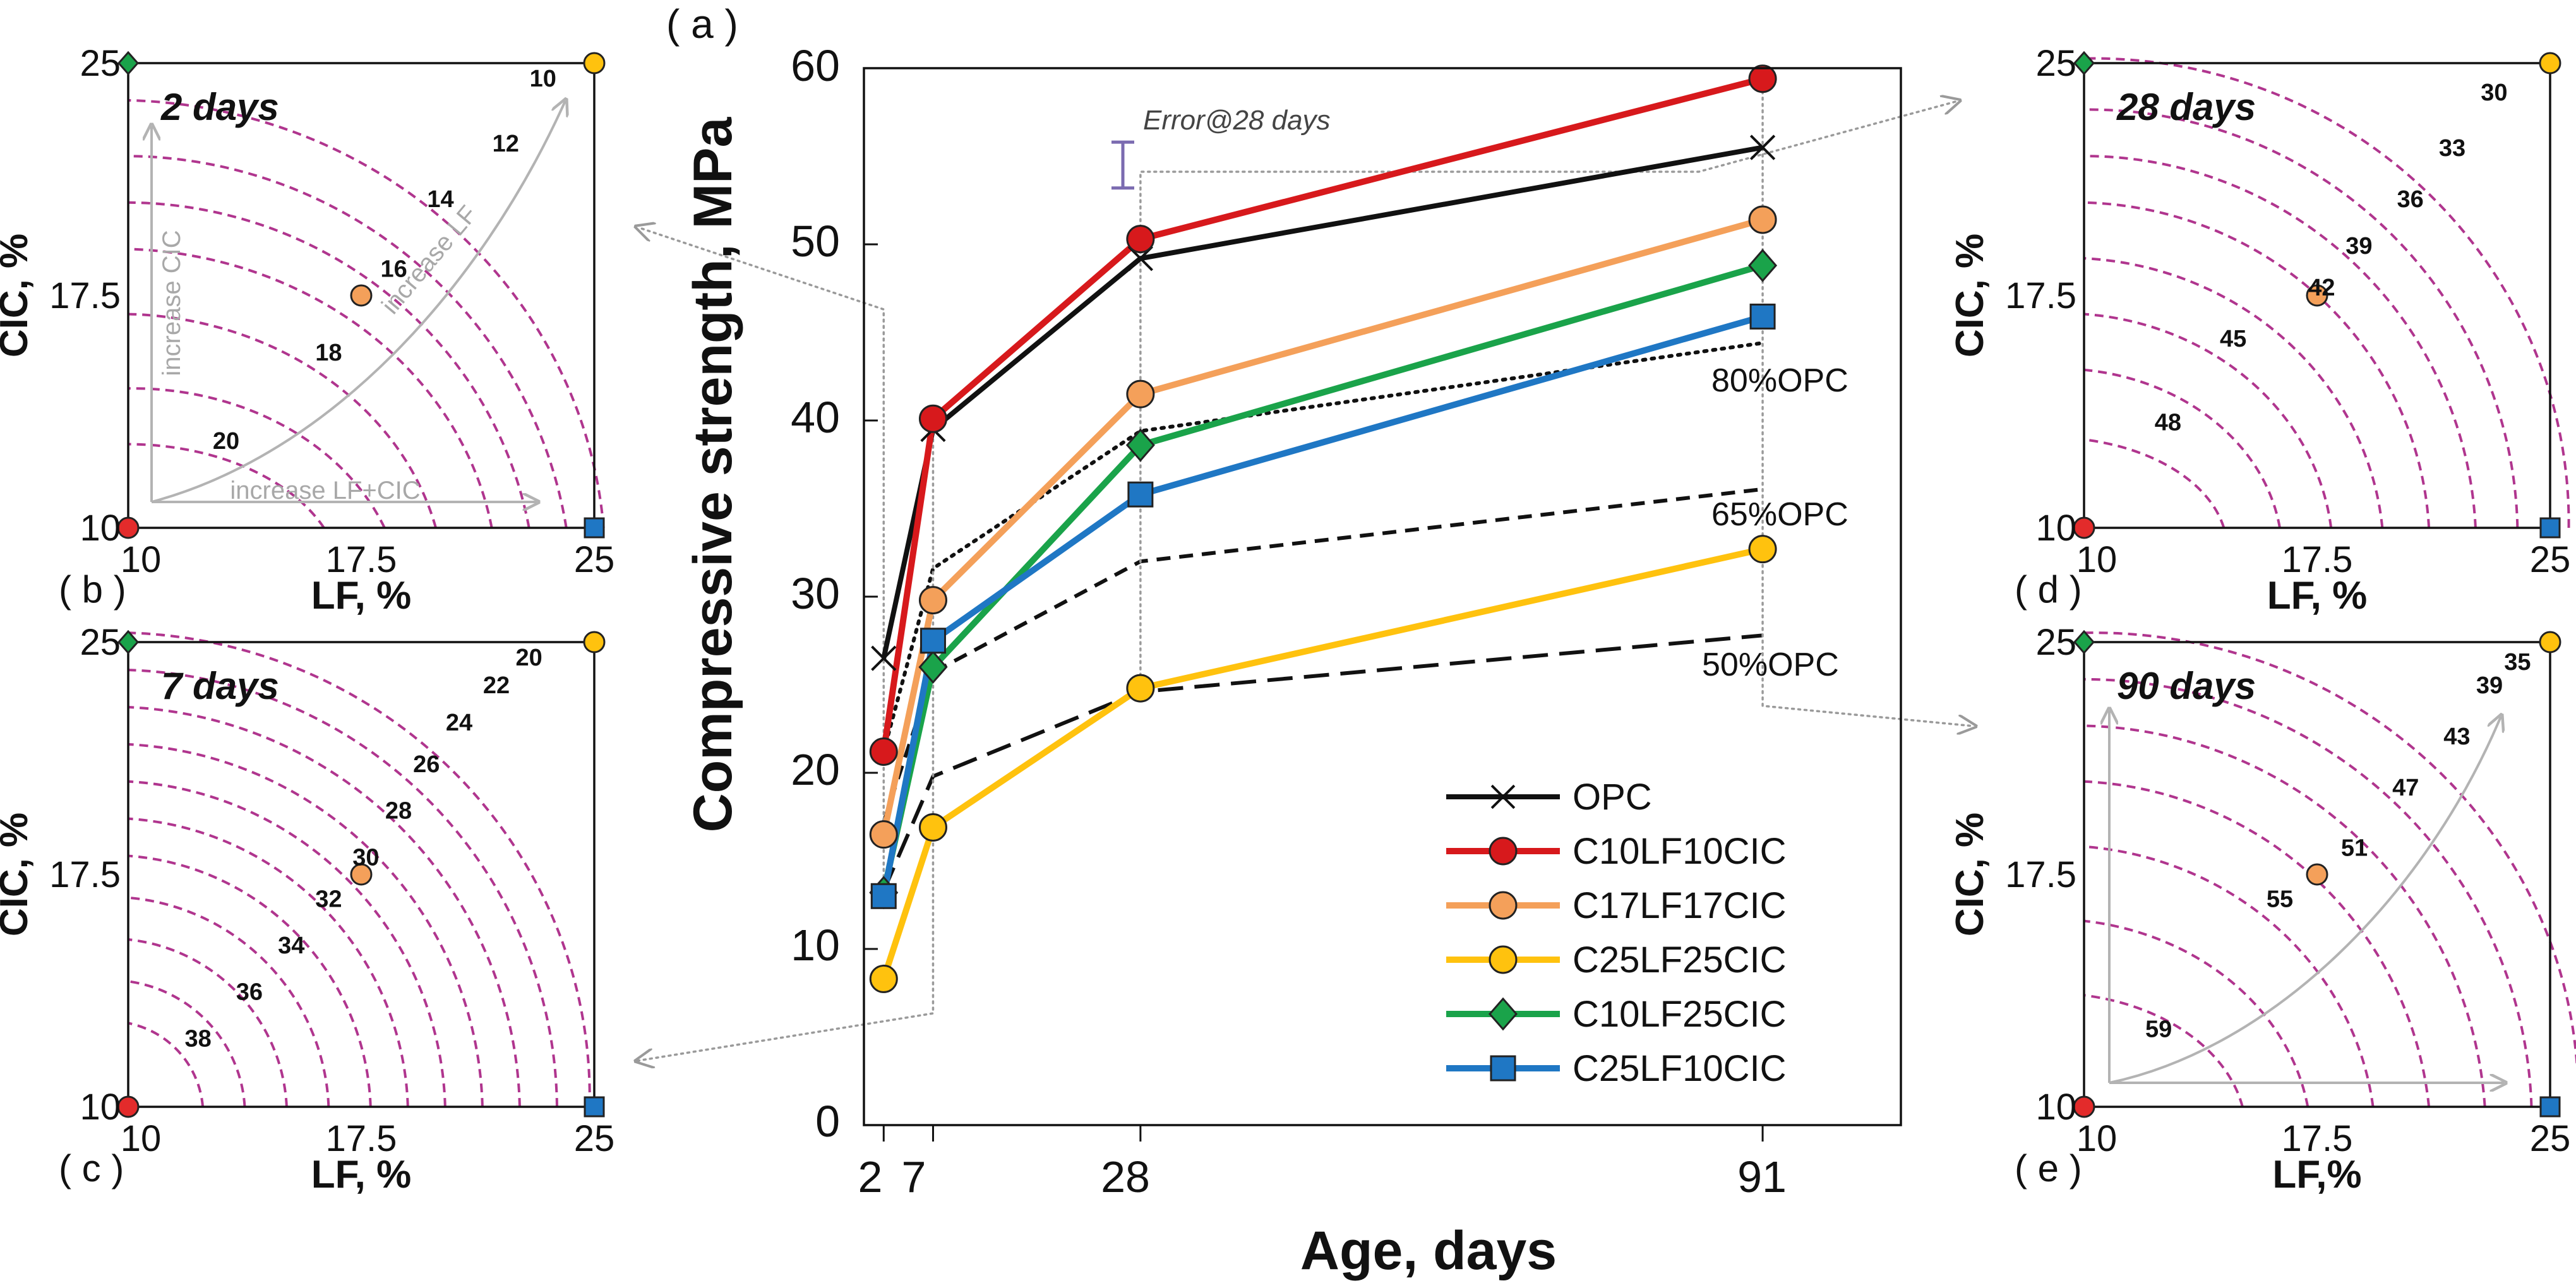  Describe the element at coordinates (1122, 165) in the screenshot. I see `error-bar` at that location.